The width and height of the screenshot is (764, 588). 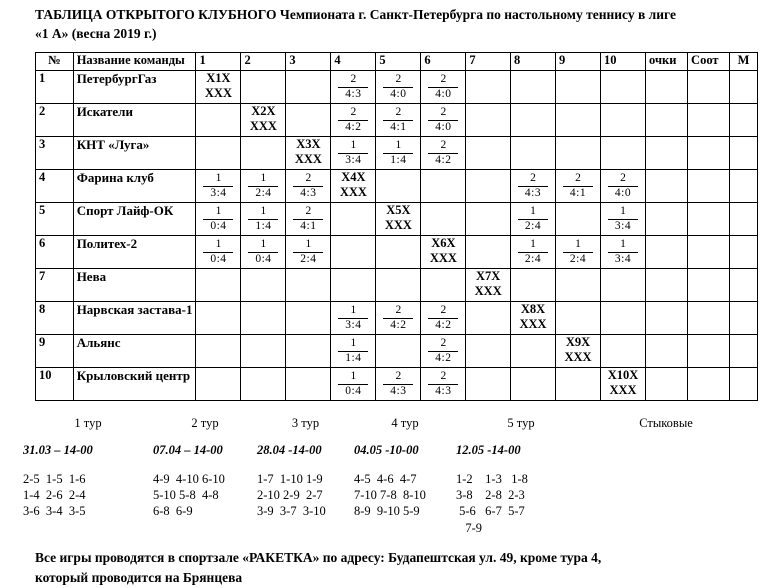 I want to click on team-number-cell: 6, so click(x=54, y=251).